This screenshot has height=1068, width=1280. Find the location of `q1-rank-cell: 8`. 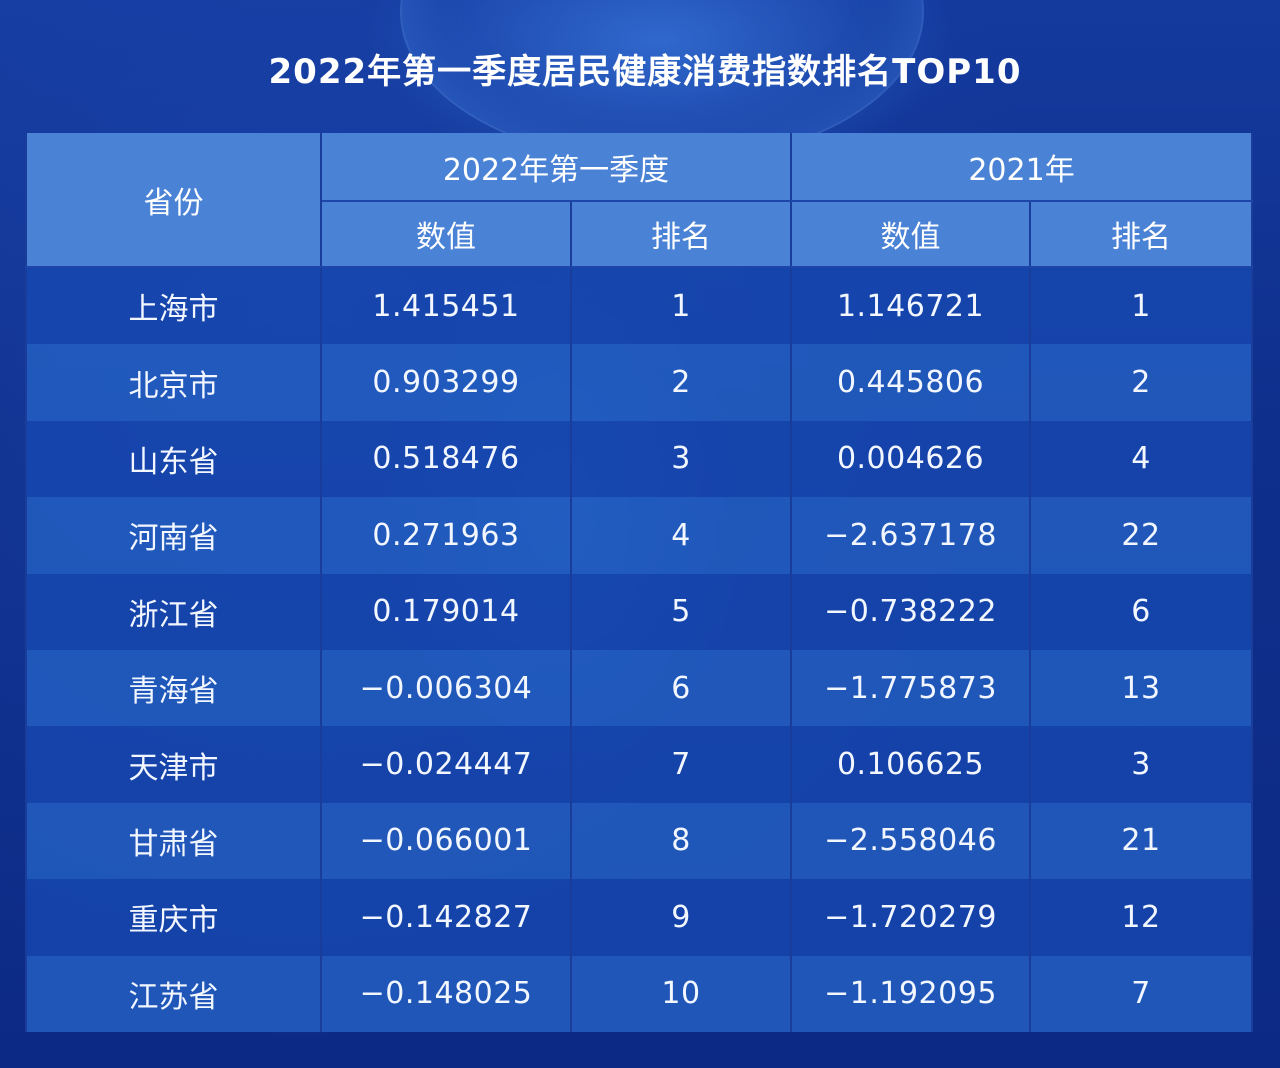

q1-rank-cell: 8 is located at coordinates (681, 841).